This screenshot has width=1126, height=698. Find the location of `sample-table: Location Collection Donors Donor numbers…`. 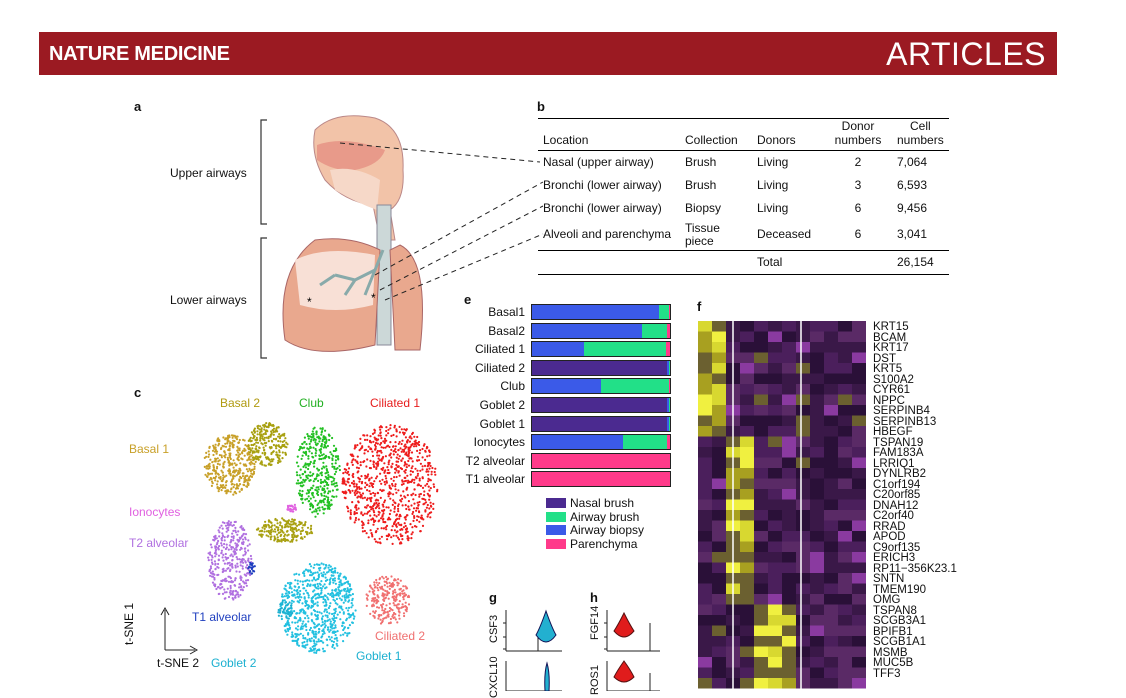

sample-table: Location Collection Donors Donor numbers… is located at coordinates (743, 196).